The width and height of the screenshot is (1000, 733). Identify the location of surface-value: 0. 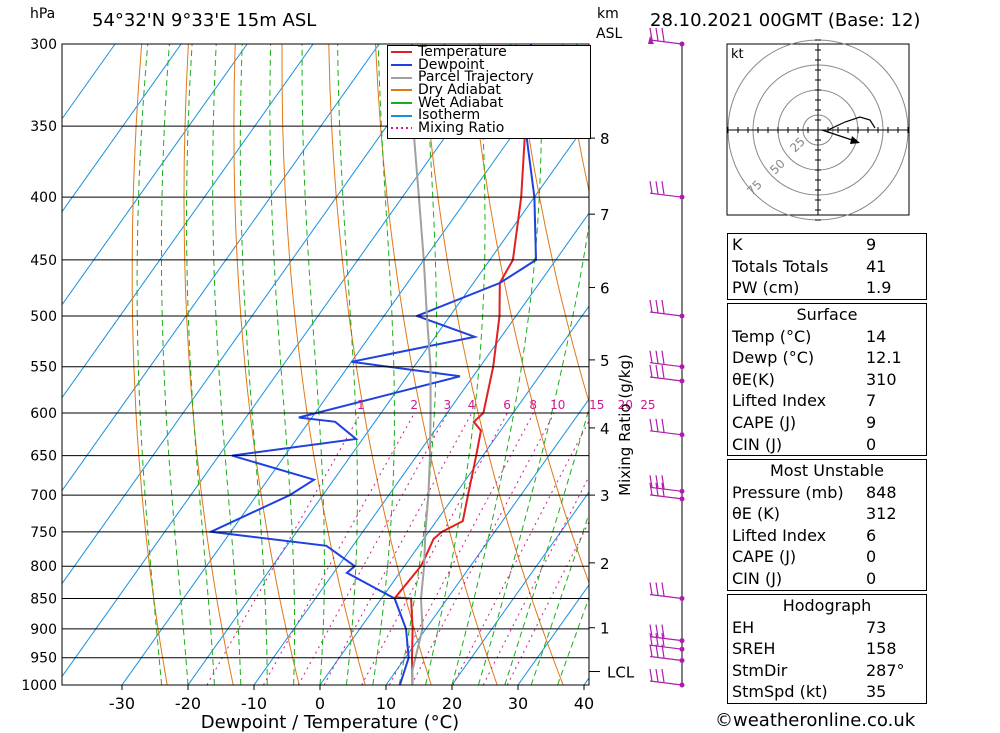
(871, 444).